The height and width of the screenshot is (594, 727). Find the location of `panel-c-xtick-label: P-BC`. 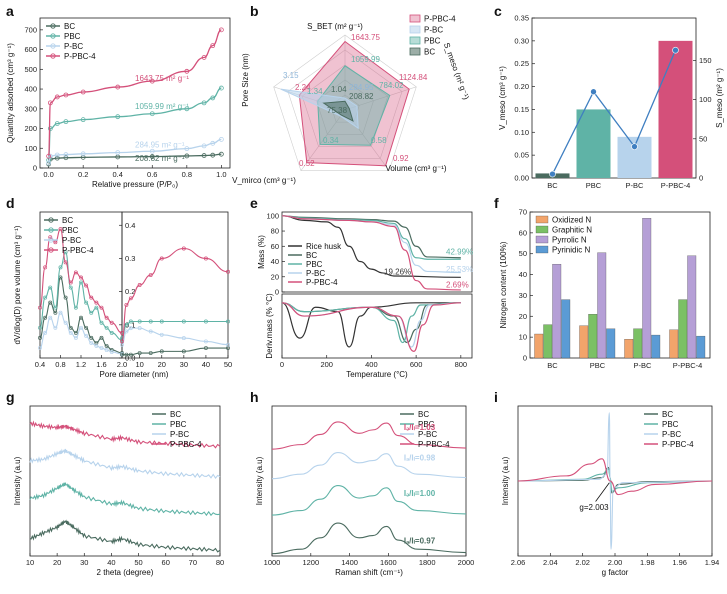

panel-c-xtick-label: P-BC is located at coordinates (635, 185).